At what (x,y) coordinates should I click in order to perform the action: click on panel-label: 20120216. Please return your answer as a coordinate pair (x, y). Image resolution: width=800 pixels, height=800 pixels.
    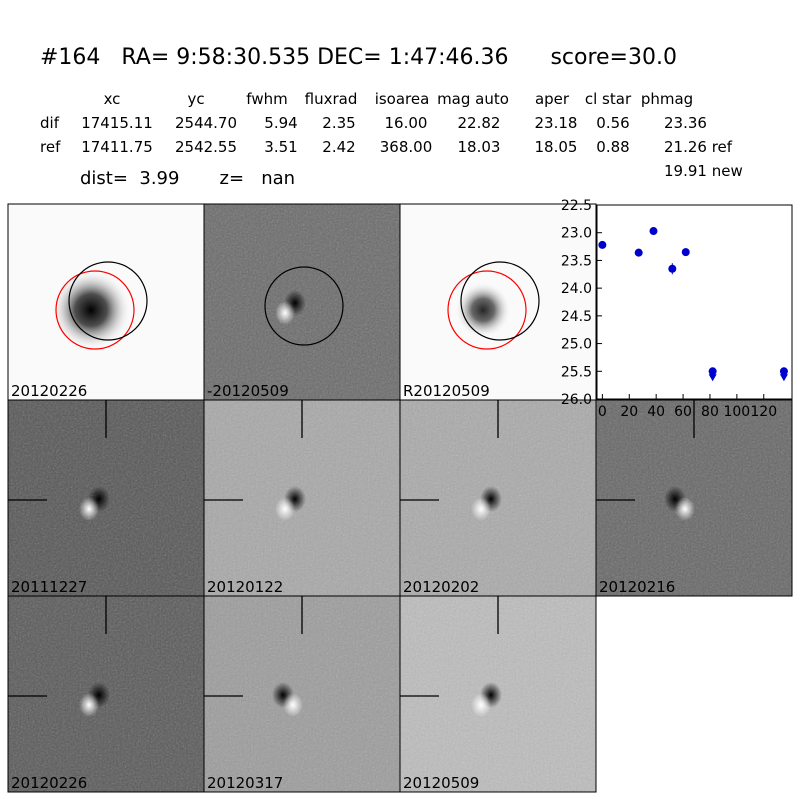
    Looking at the image, I should click on (637, 587).